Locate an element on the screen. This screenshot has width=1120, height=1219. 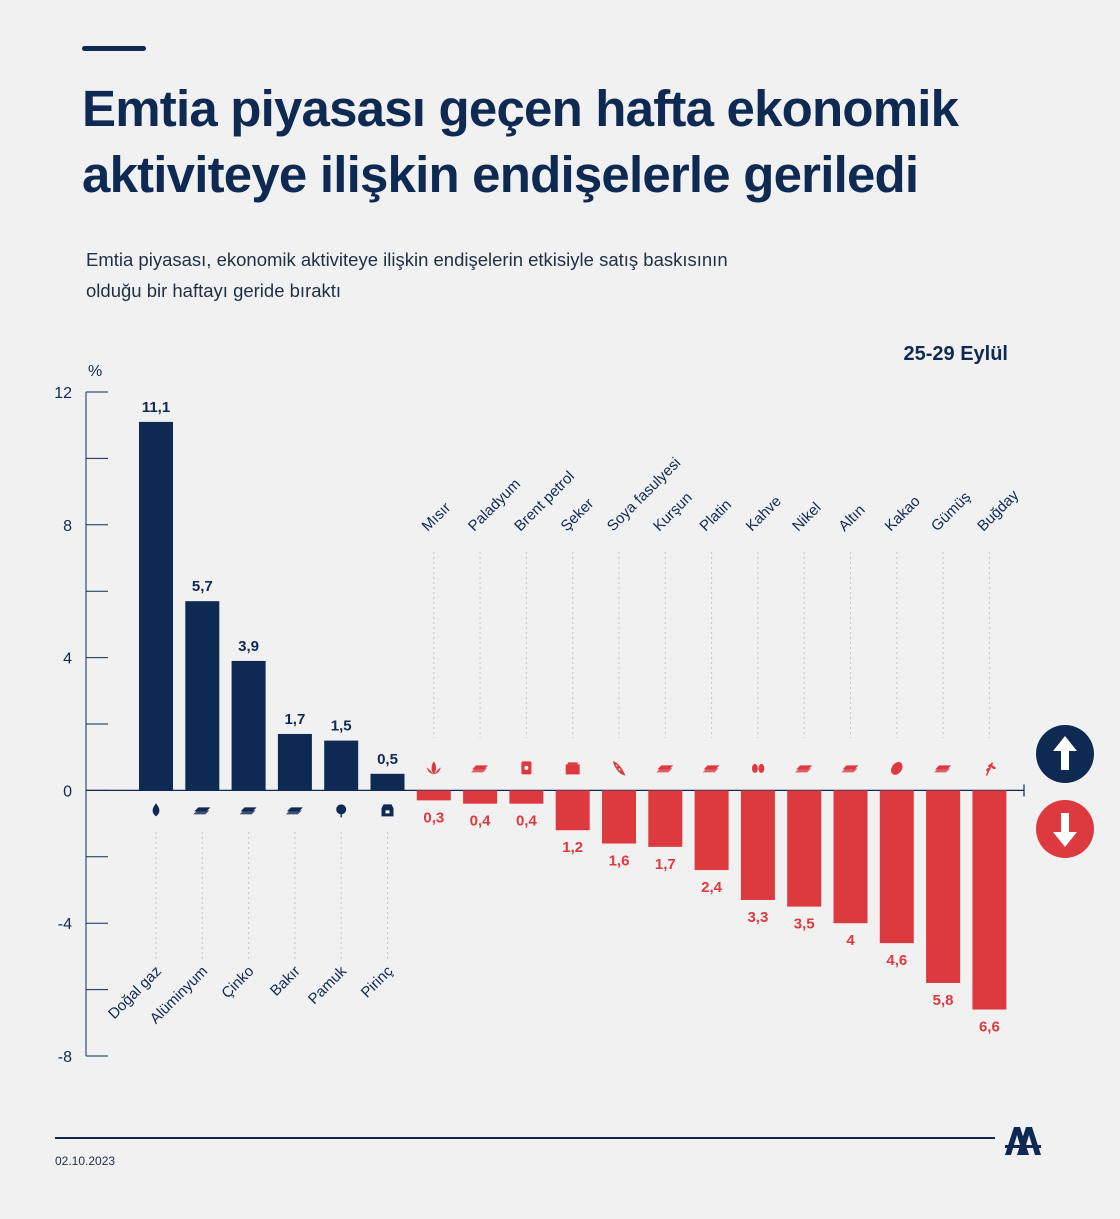
y-tick-label: -4 is located at coordinates (65, 924).